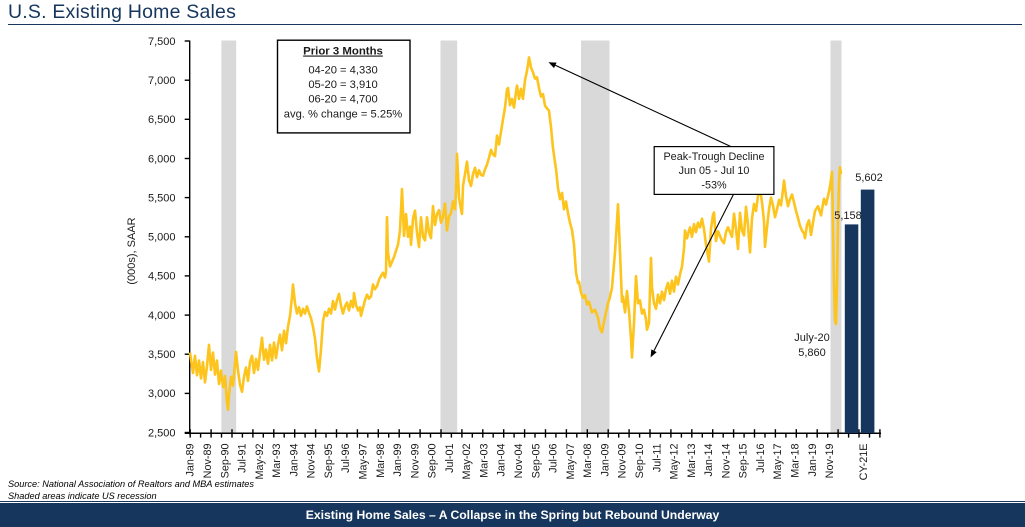 The image size is (1025, 527). I want to click on svg-text: 7,500, so click(162, 42).